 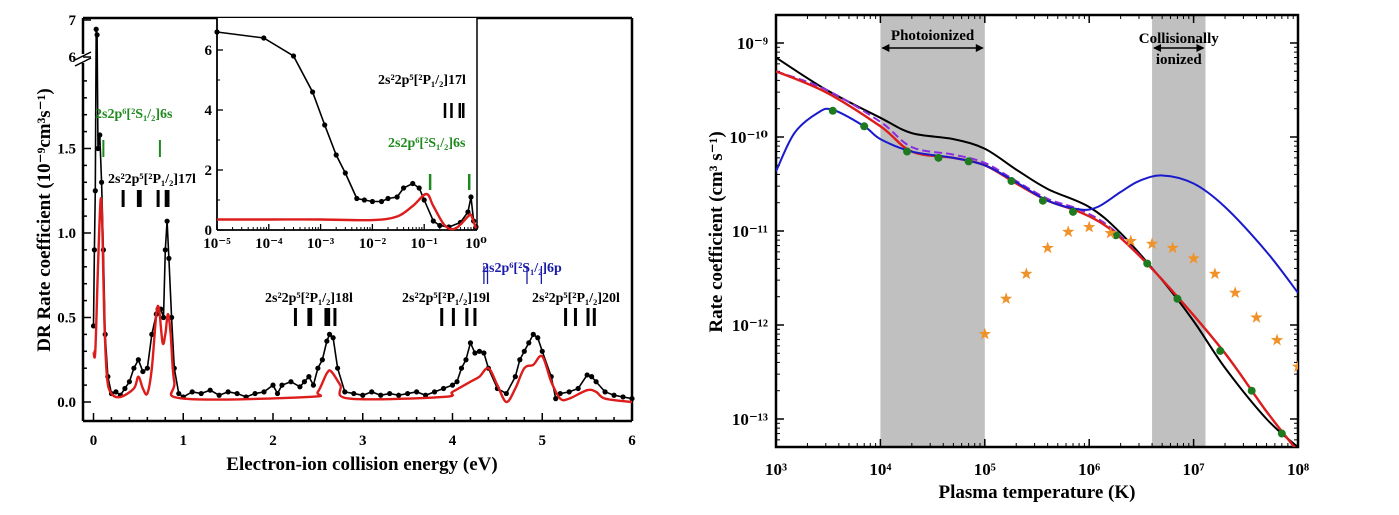 I want to click on inset-x-tick-label: 10⁻², so click(x=373, y=244).